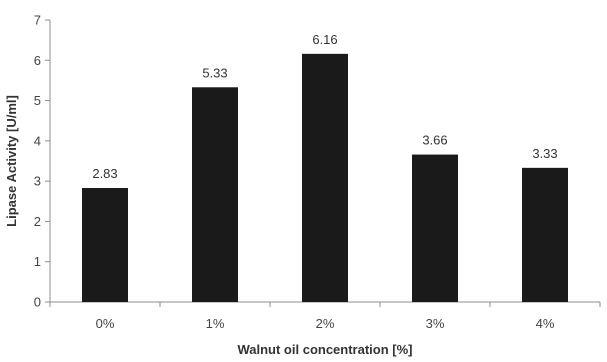  I want to click on y-tick-label: 1, so click(37, 261).